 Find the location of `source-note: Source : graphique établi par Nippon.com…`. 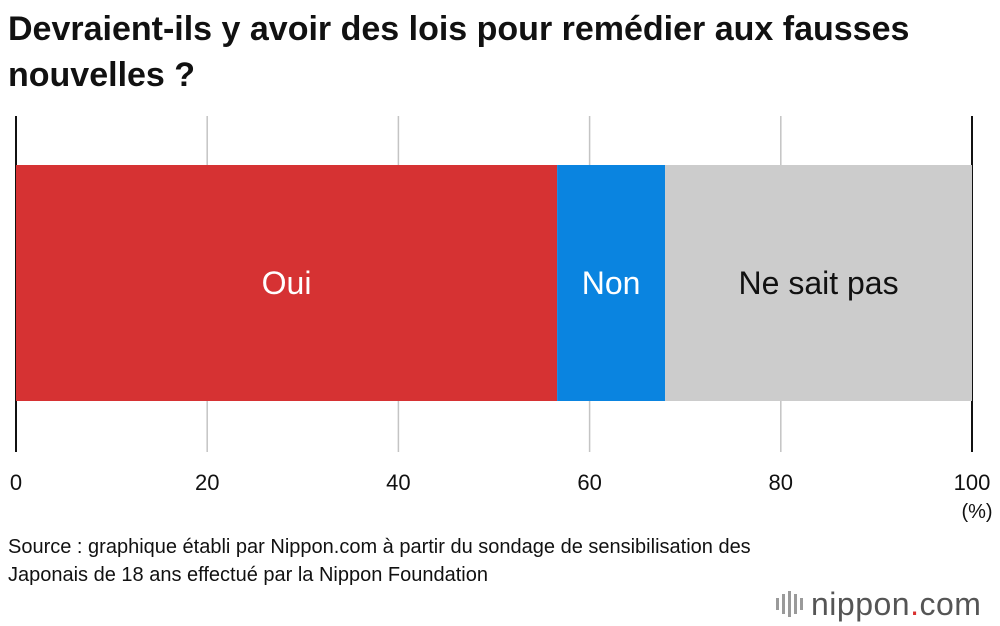

source-note: Source : graphique établi par Nippon.com… is located at coordinates (379, 561).